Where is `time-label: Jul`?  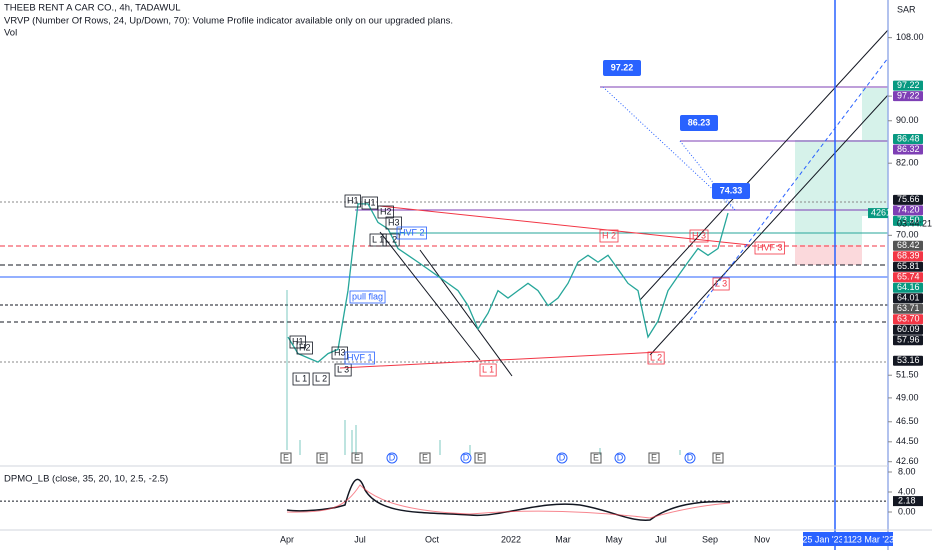 time-label: Jul is located at coordinates (360, 539).